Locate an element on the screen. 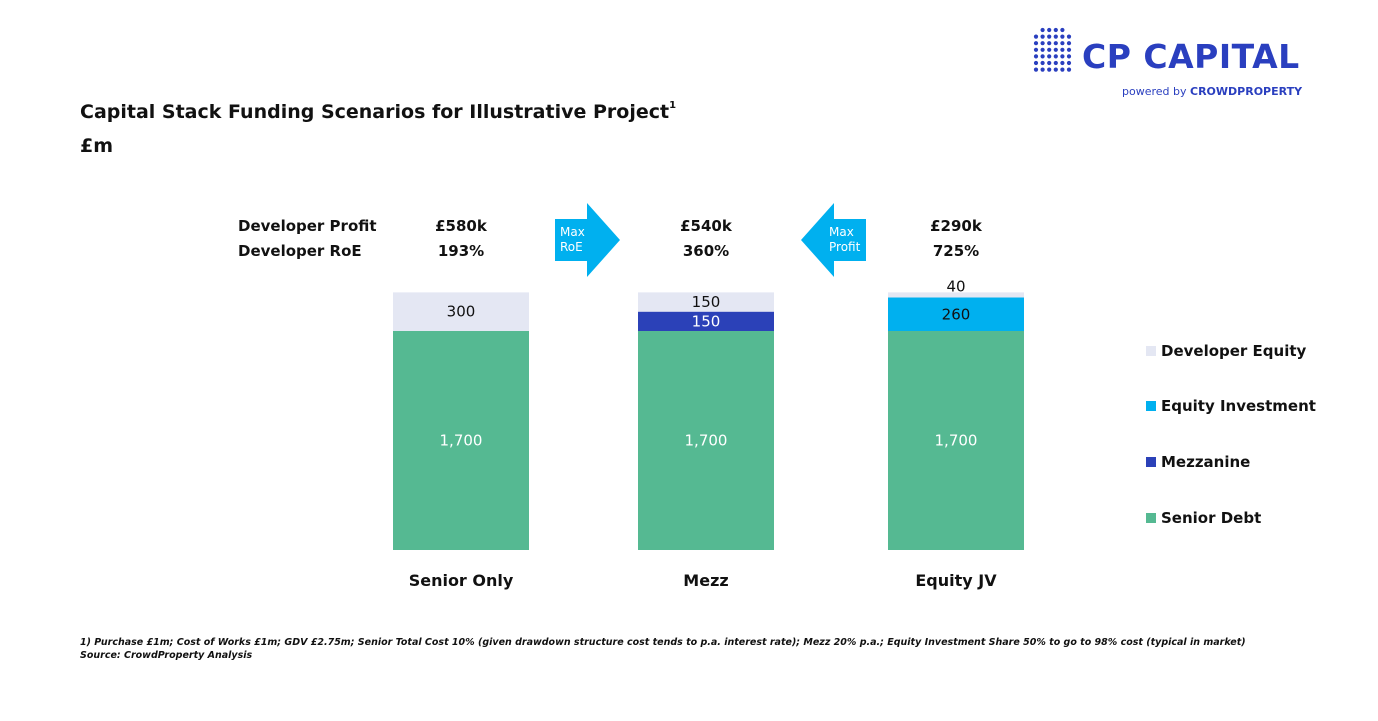 The image size is (1378, 721). data-label-senior-debt-mezz: 1,700 is located at coordinates (706, 441).